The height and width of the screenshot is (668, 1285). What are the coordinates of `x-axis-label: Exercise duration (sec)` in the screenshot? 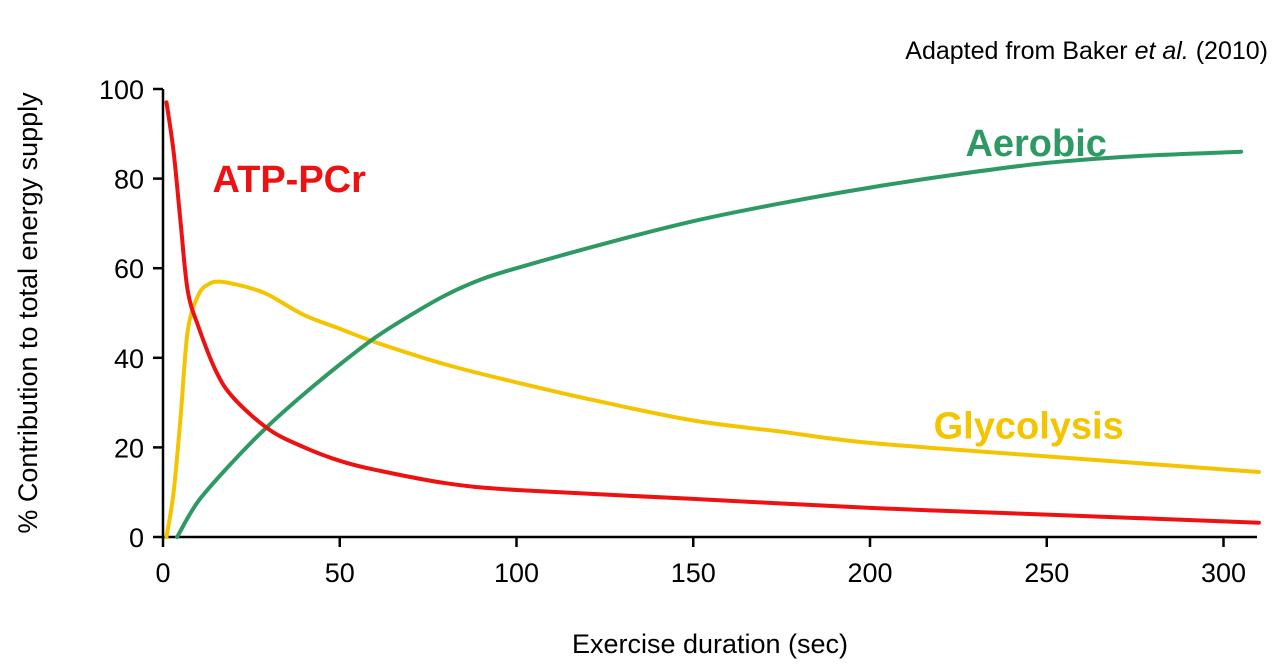 It's located at (710, 644).